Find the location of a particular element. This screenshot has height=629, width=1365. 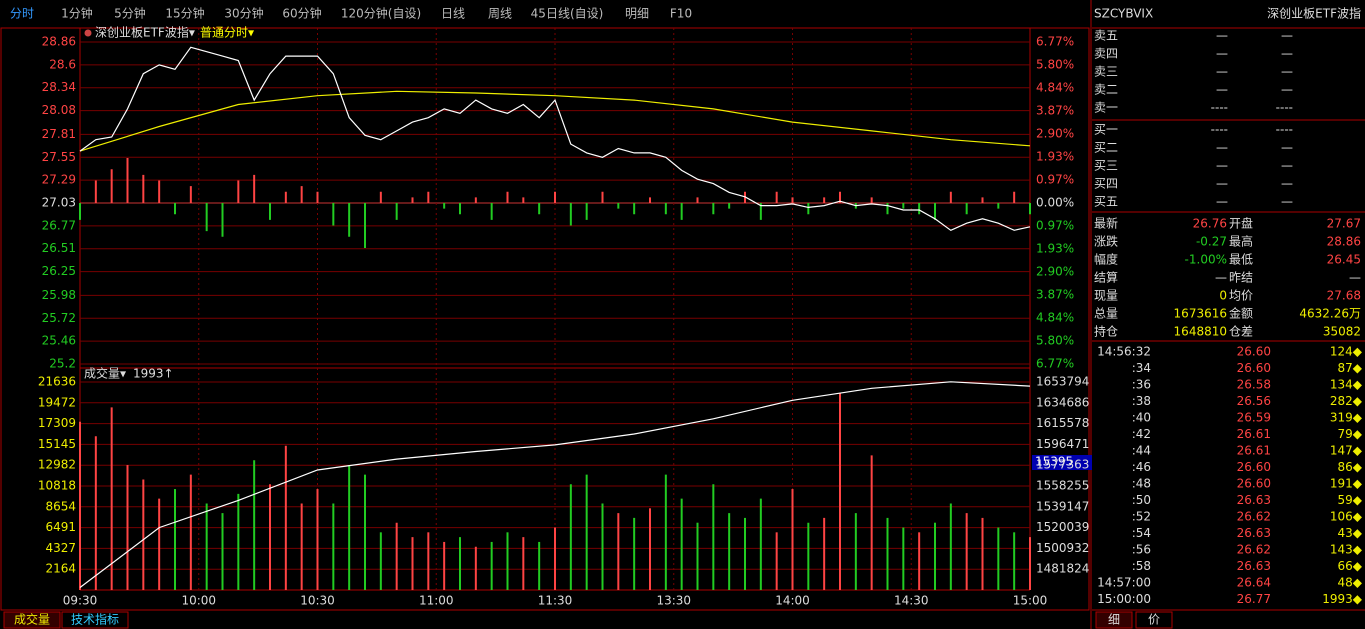

y2-tick-label: 0.97% is located at coordinates (1055, 226).